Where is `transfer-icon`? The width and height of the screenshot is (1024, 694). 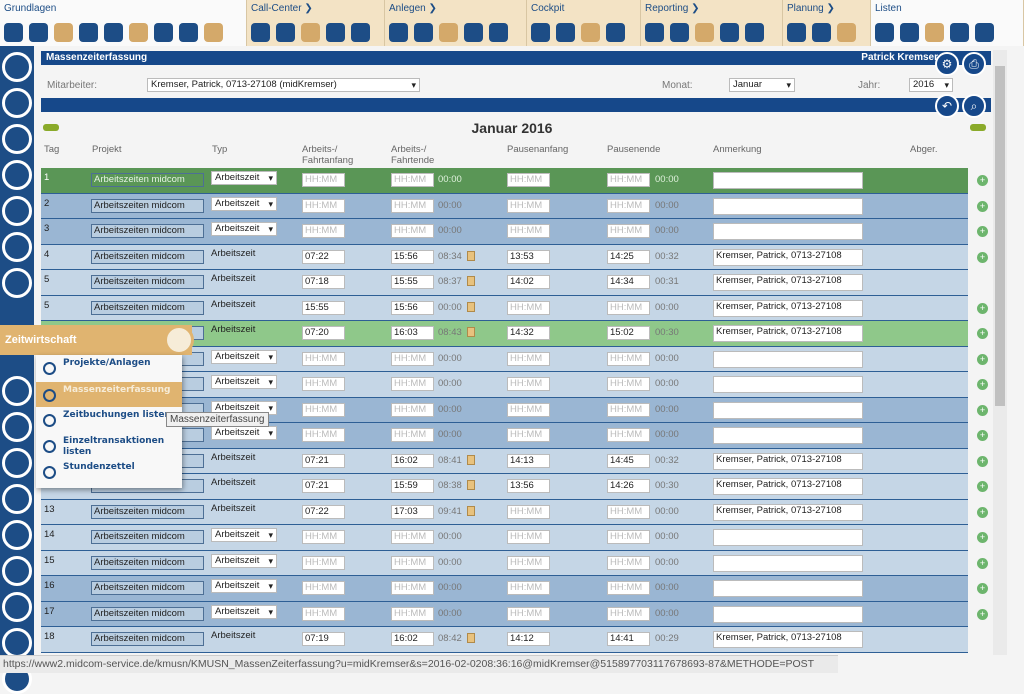
transfer-icon is located at coordinates (17, 139).